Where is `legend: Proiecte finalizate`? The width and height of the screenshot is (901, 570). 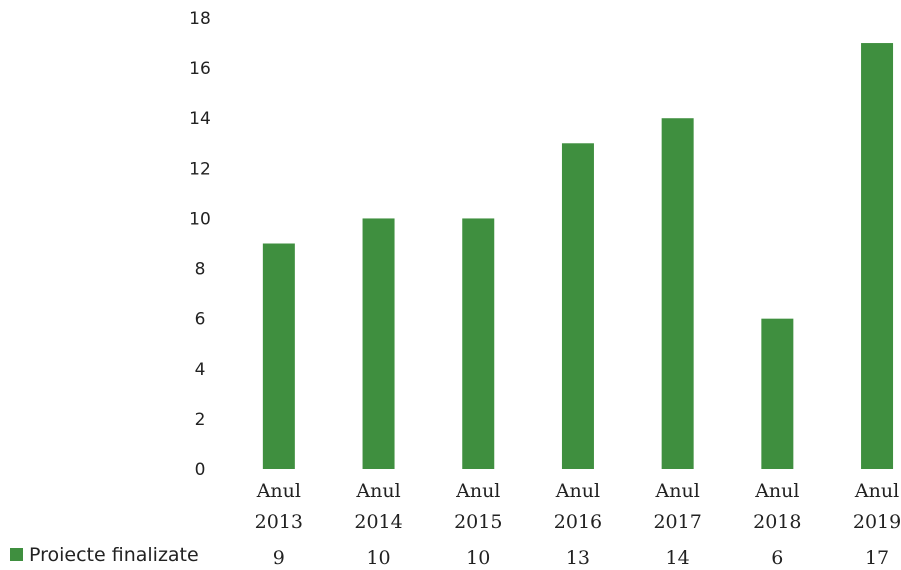 legend: Proiecte finalizate is located at coordinates (104, 555).